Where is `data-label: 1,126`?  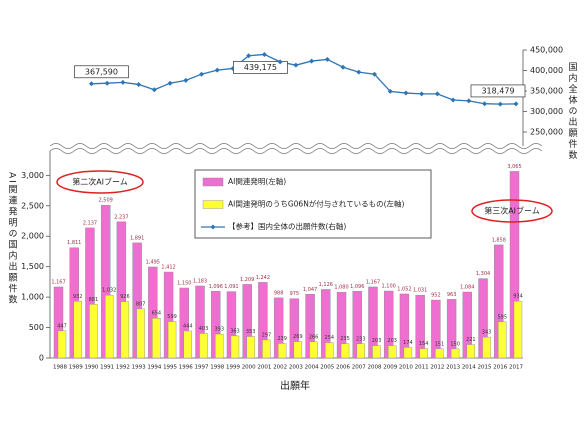 data-label: 1,126 is located at coordinates (326, 285).